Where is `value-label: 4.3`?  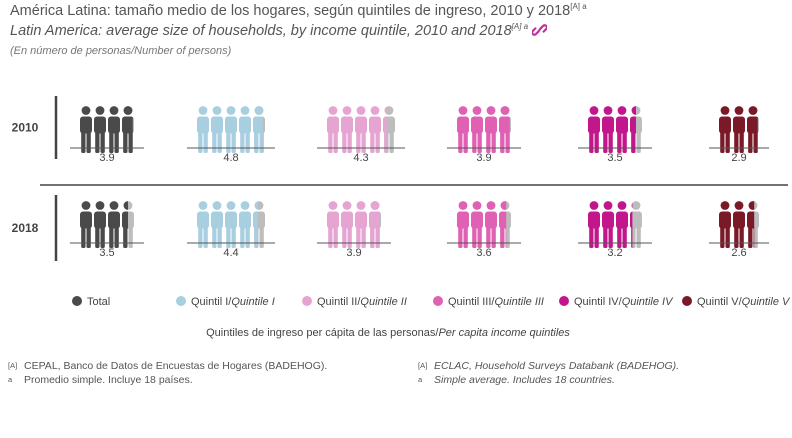
value-label: 4.3 is located at coordinates (360, 158).